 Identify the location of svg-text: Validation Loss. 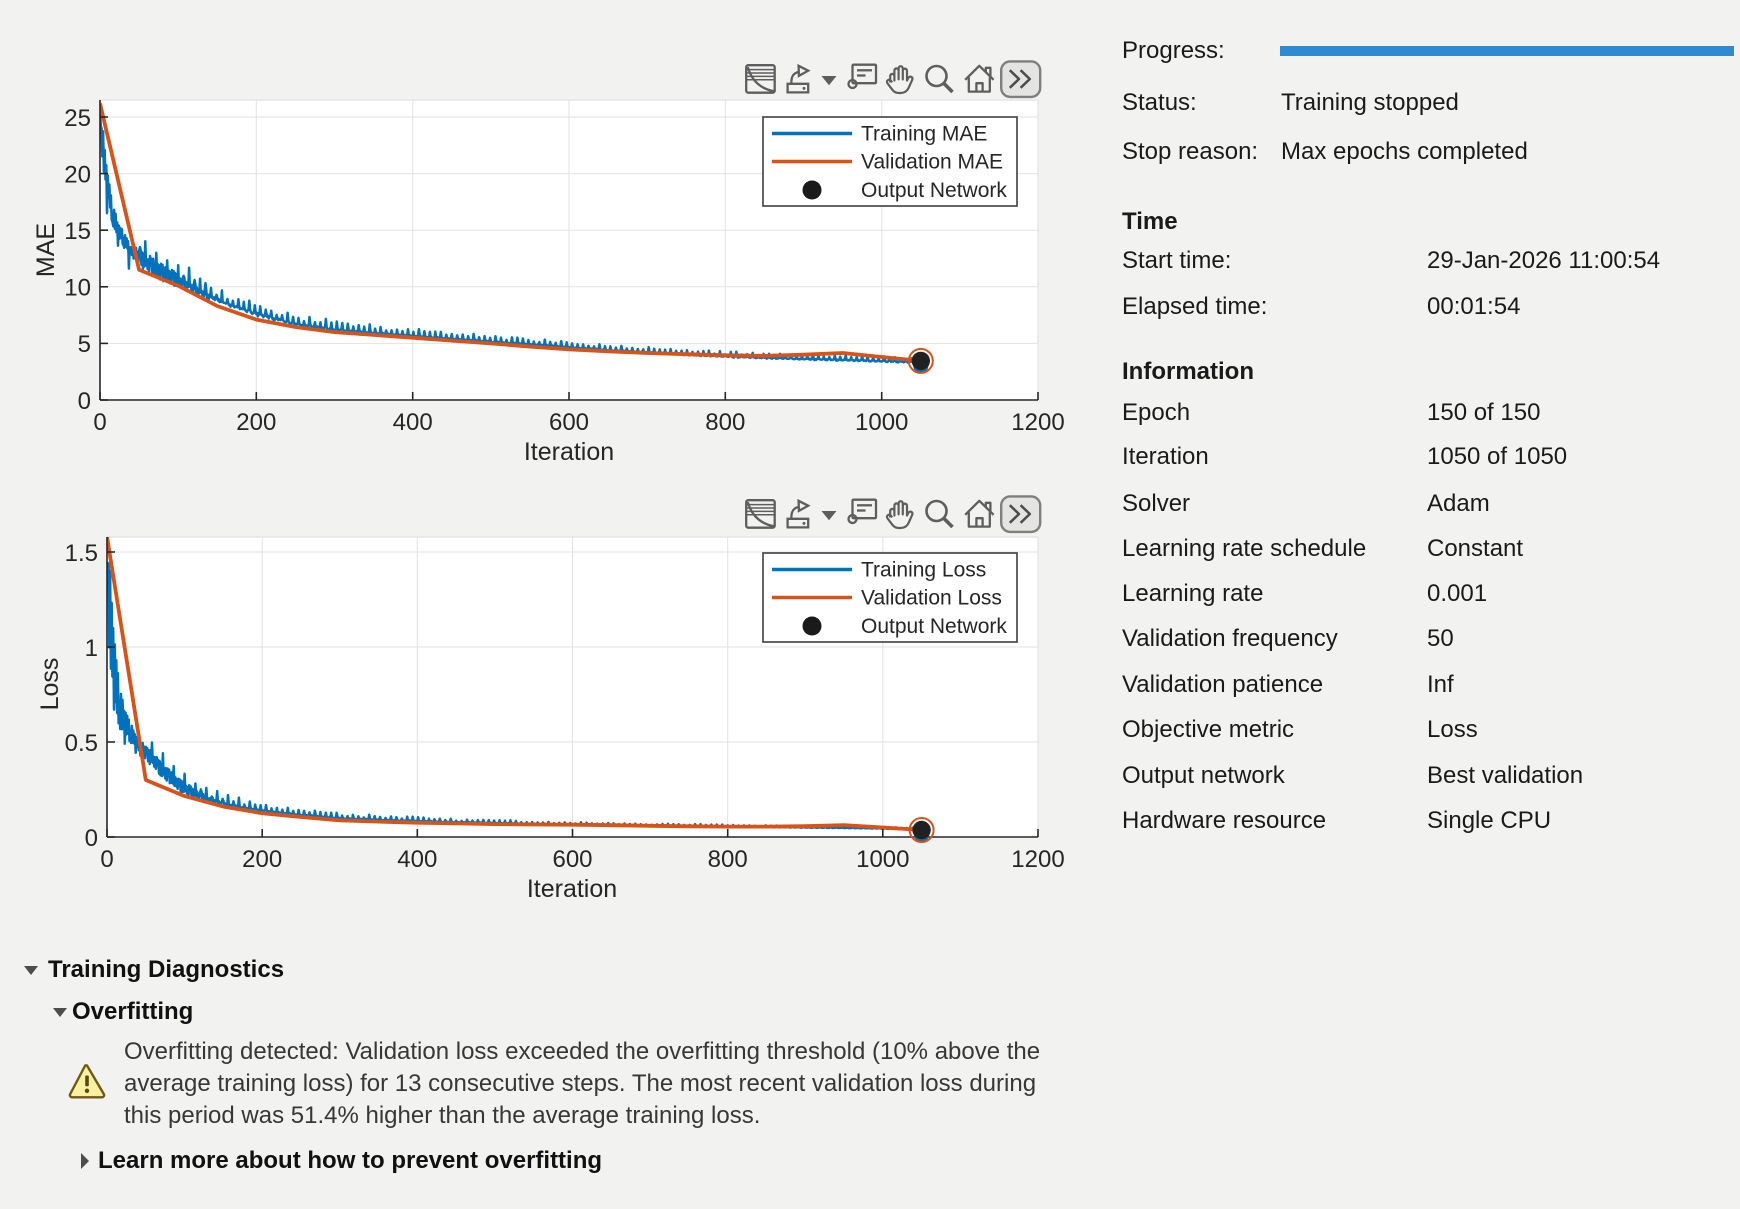
(931, 598).